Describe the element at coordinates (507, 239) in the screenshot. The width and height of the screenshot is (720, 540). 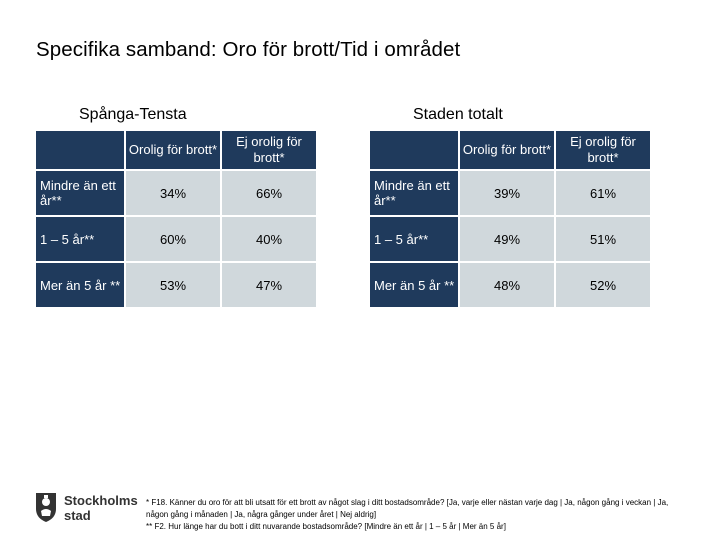
I see `table-cell: 49%` at that location.